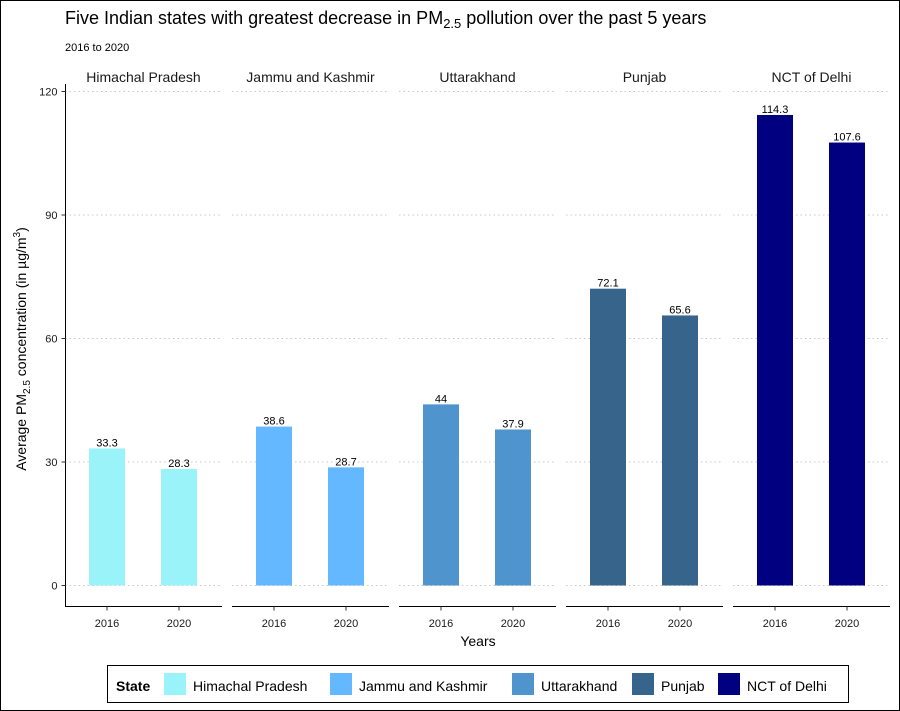 The width and height of the screenshot is (900, 711). Describe the element at coordinates (847, 138) in the screenshot. I see `data-label: 107.6` at that location.